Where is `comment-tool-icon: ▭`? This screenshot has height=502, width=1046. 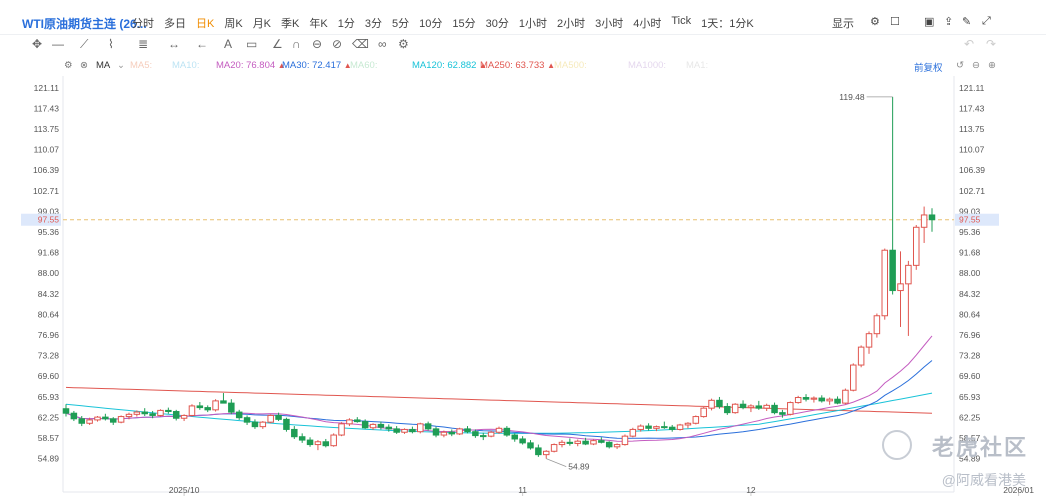
comment-tool-icon: ▭ is located at coordinates (252, 44).